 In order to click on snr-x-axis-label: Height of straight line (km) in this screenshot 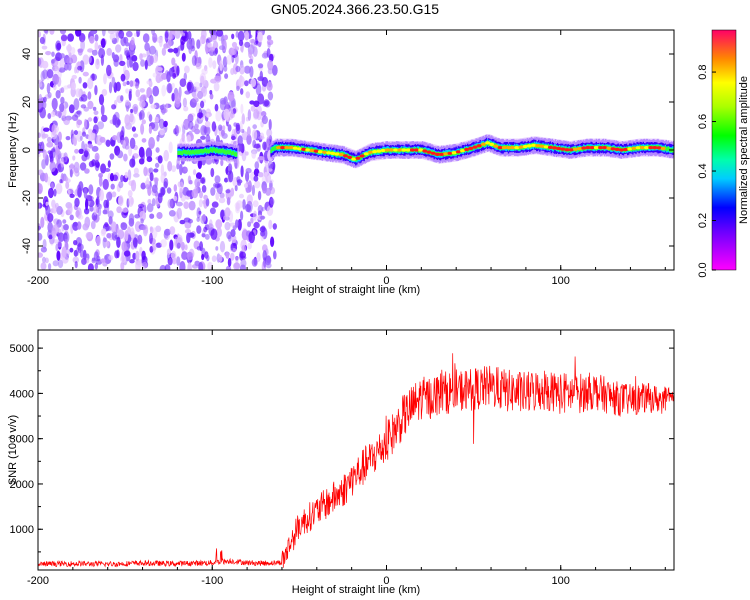, I will do `click(356, 590)`.